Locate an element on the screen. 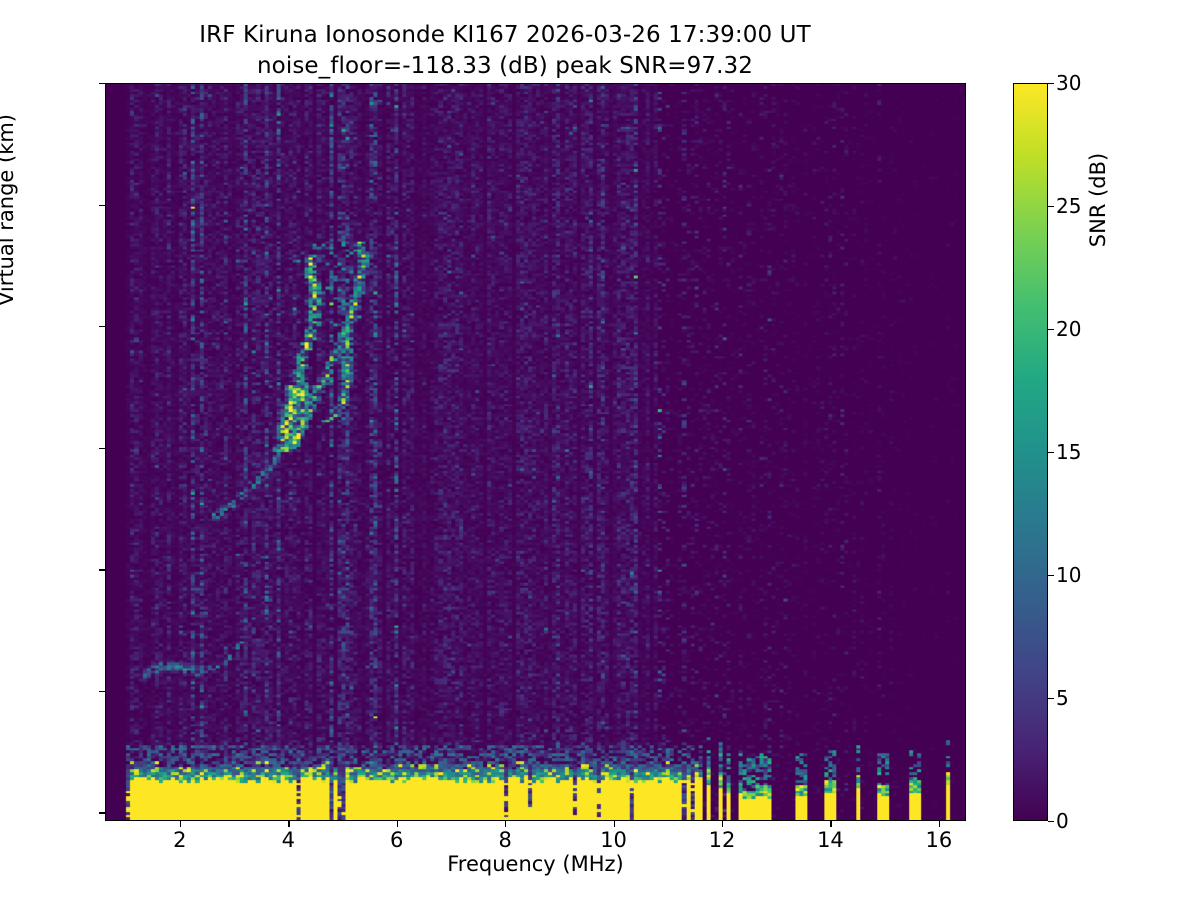  x-tick-label: 12 is located at coordinates (722, 840).